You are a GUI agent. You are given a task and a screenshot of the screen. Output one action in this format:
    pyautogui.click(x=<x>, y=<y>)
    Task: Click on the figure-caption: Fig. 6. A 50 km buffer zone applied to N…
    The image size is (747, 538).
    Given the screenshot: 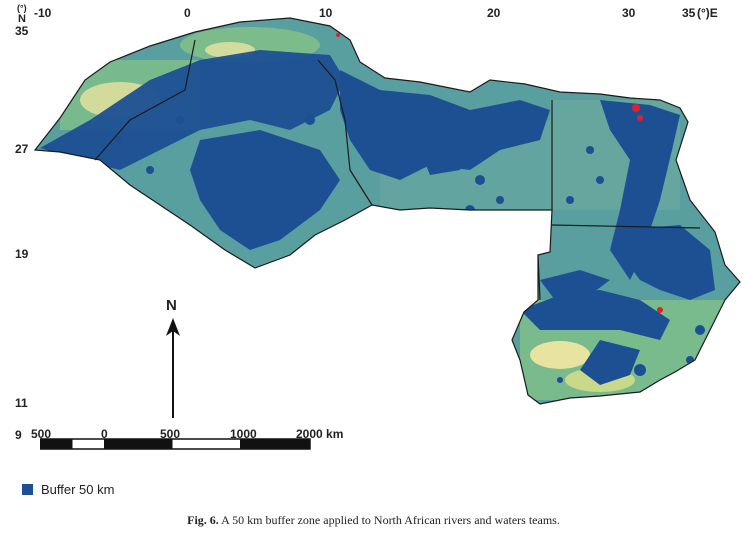 What is the action you would take?
    pyautogui.click(x=373, y=520)
    